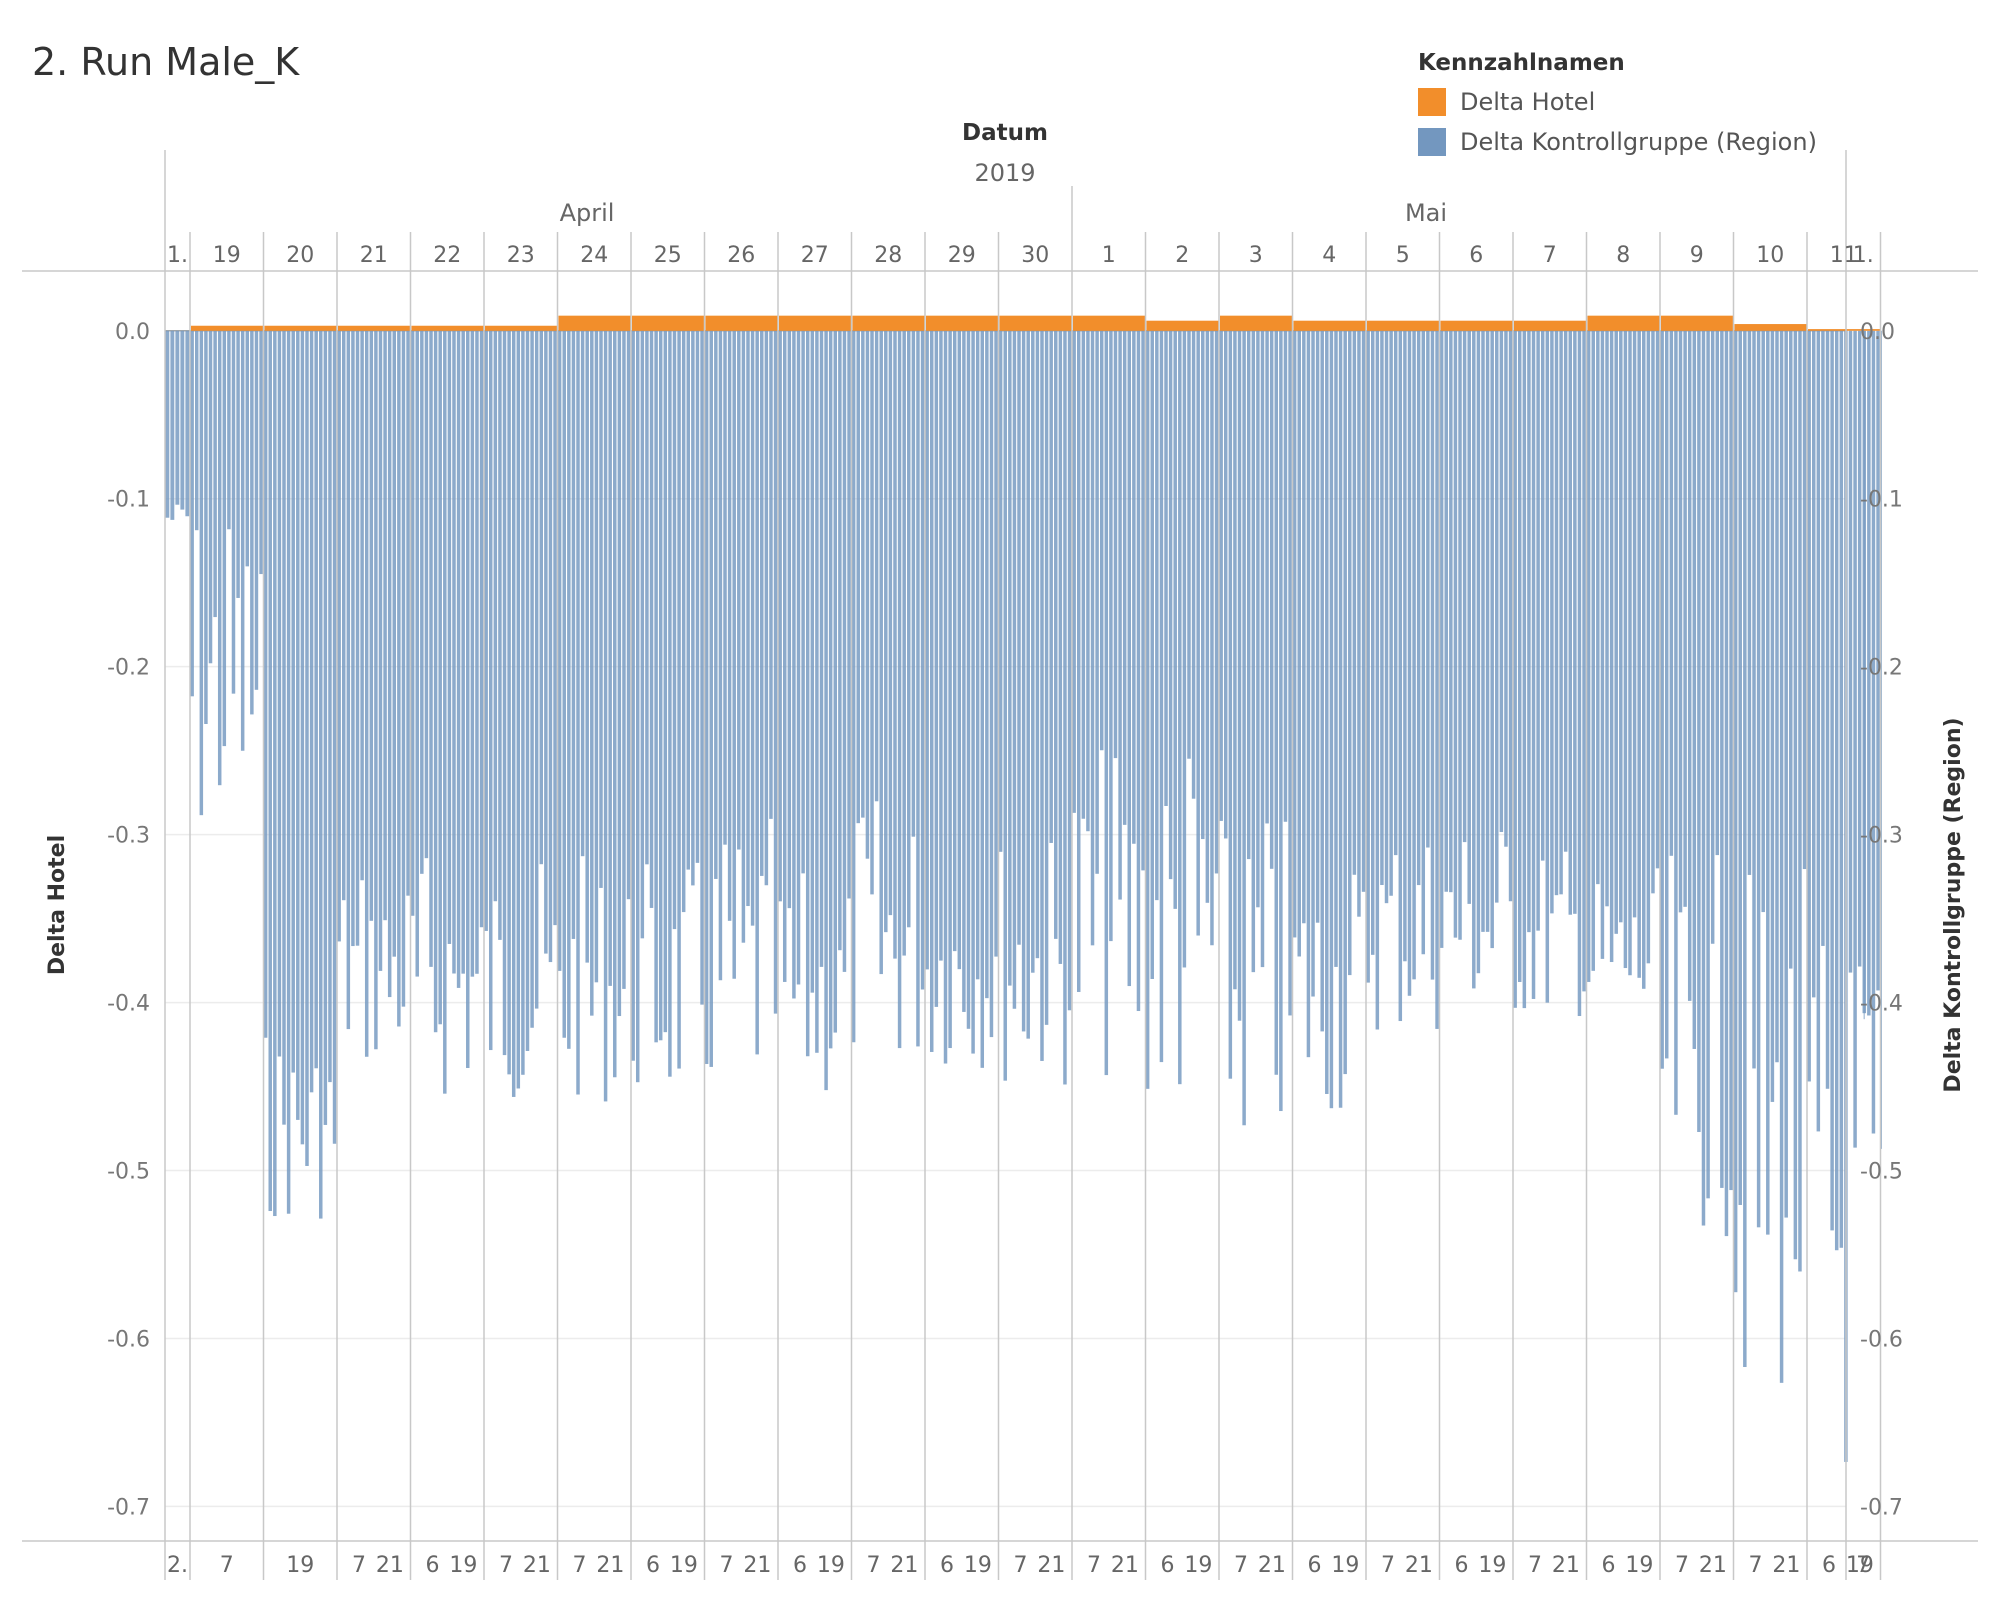 The image size is (2000, 1600). Describe the element at coordinates (1697, 255) in the screenshot. I see `day-label: 9` at that location.